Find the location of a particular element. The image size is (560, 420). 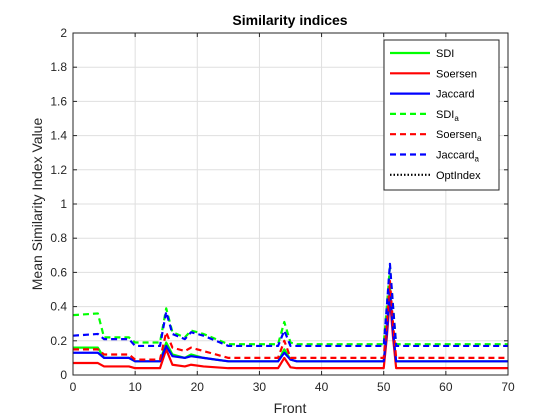

x-tick-label: 60 is located at coordinates (446, 387).